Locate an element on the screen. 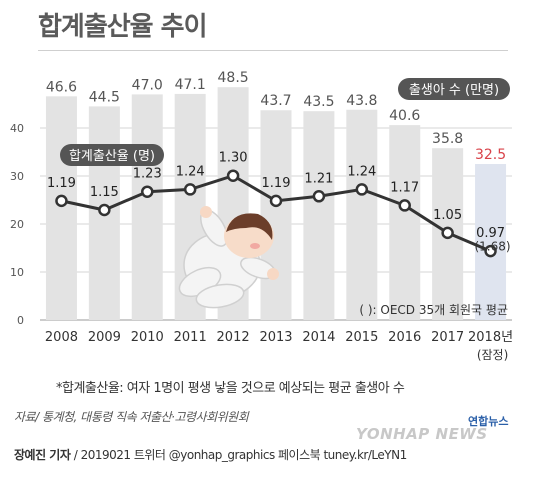 The width and height of the screenshot is (540, 479). x-tick-label: 2014 is located at coordinates (318, 337).